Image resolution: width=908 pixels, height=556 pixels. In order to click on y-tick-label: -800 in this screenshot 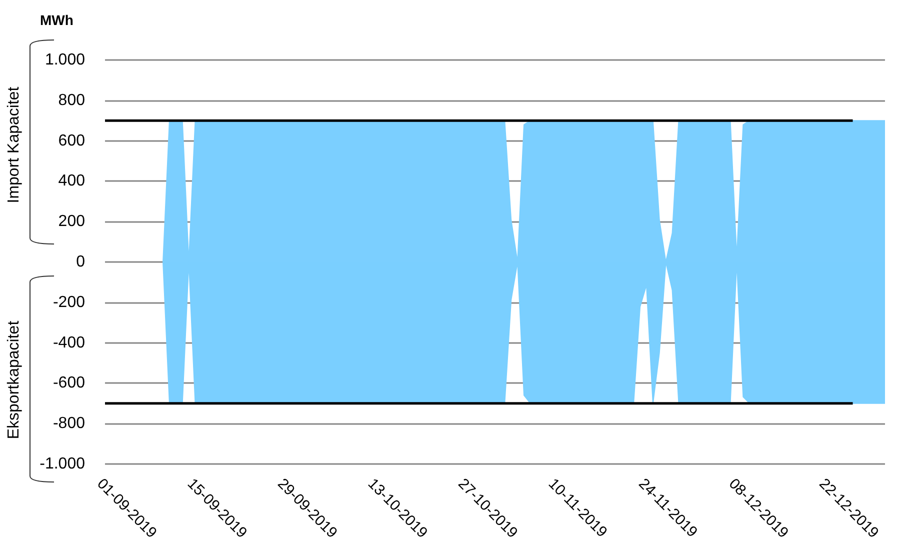, I will do `click(69, 423)`.